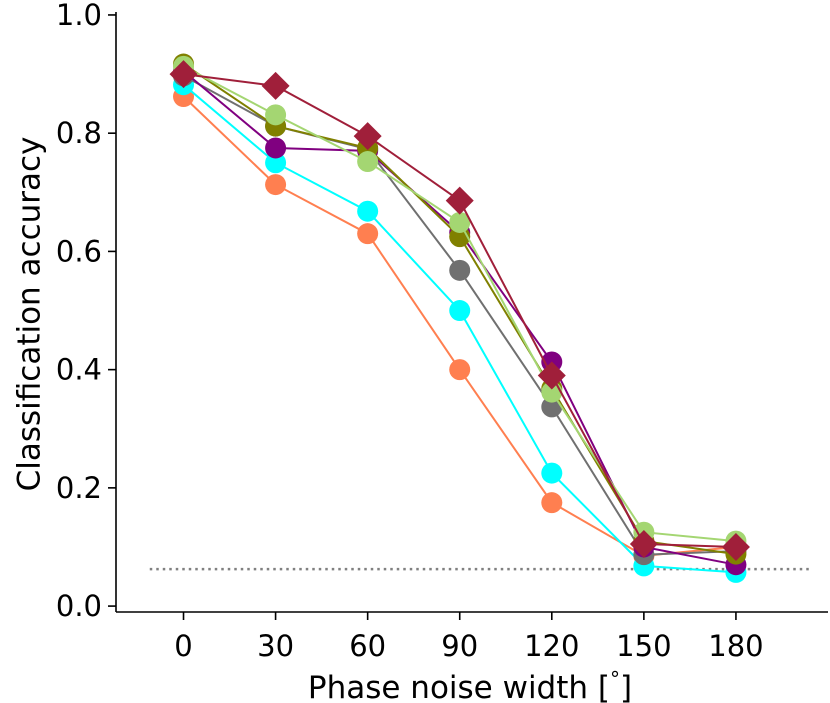  What do you see at coordinates (79, 16) in the screenshot?
I see `y-tick-label: 1.0` at bounding box center [79, 16].